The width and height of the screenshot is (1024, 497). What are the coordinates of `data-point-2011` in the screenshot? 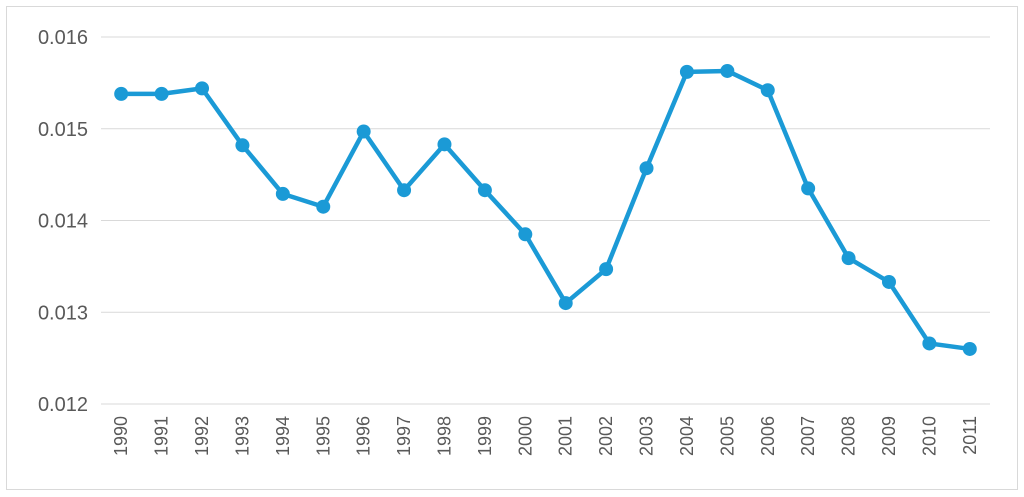 It's located at (969, 348).